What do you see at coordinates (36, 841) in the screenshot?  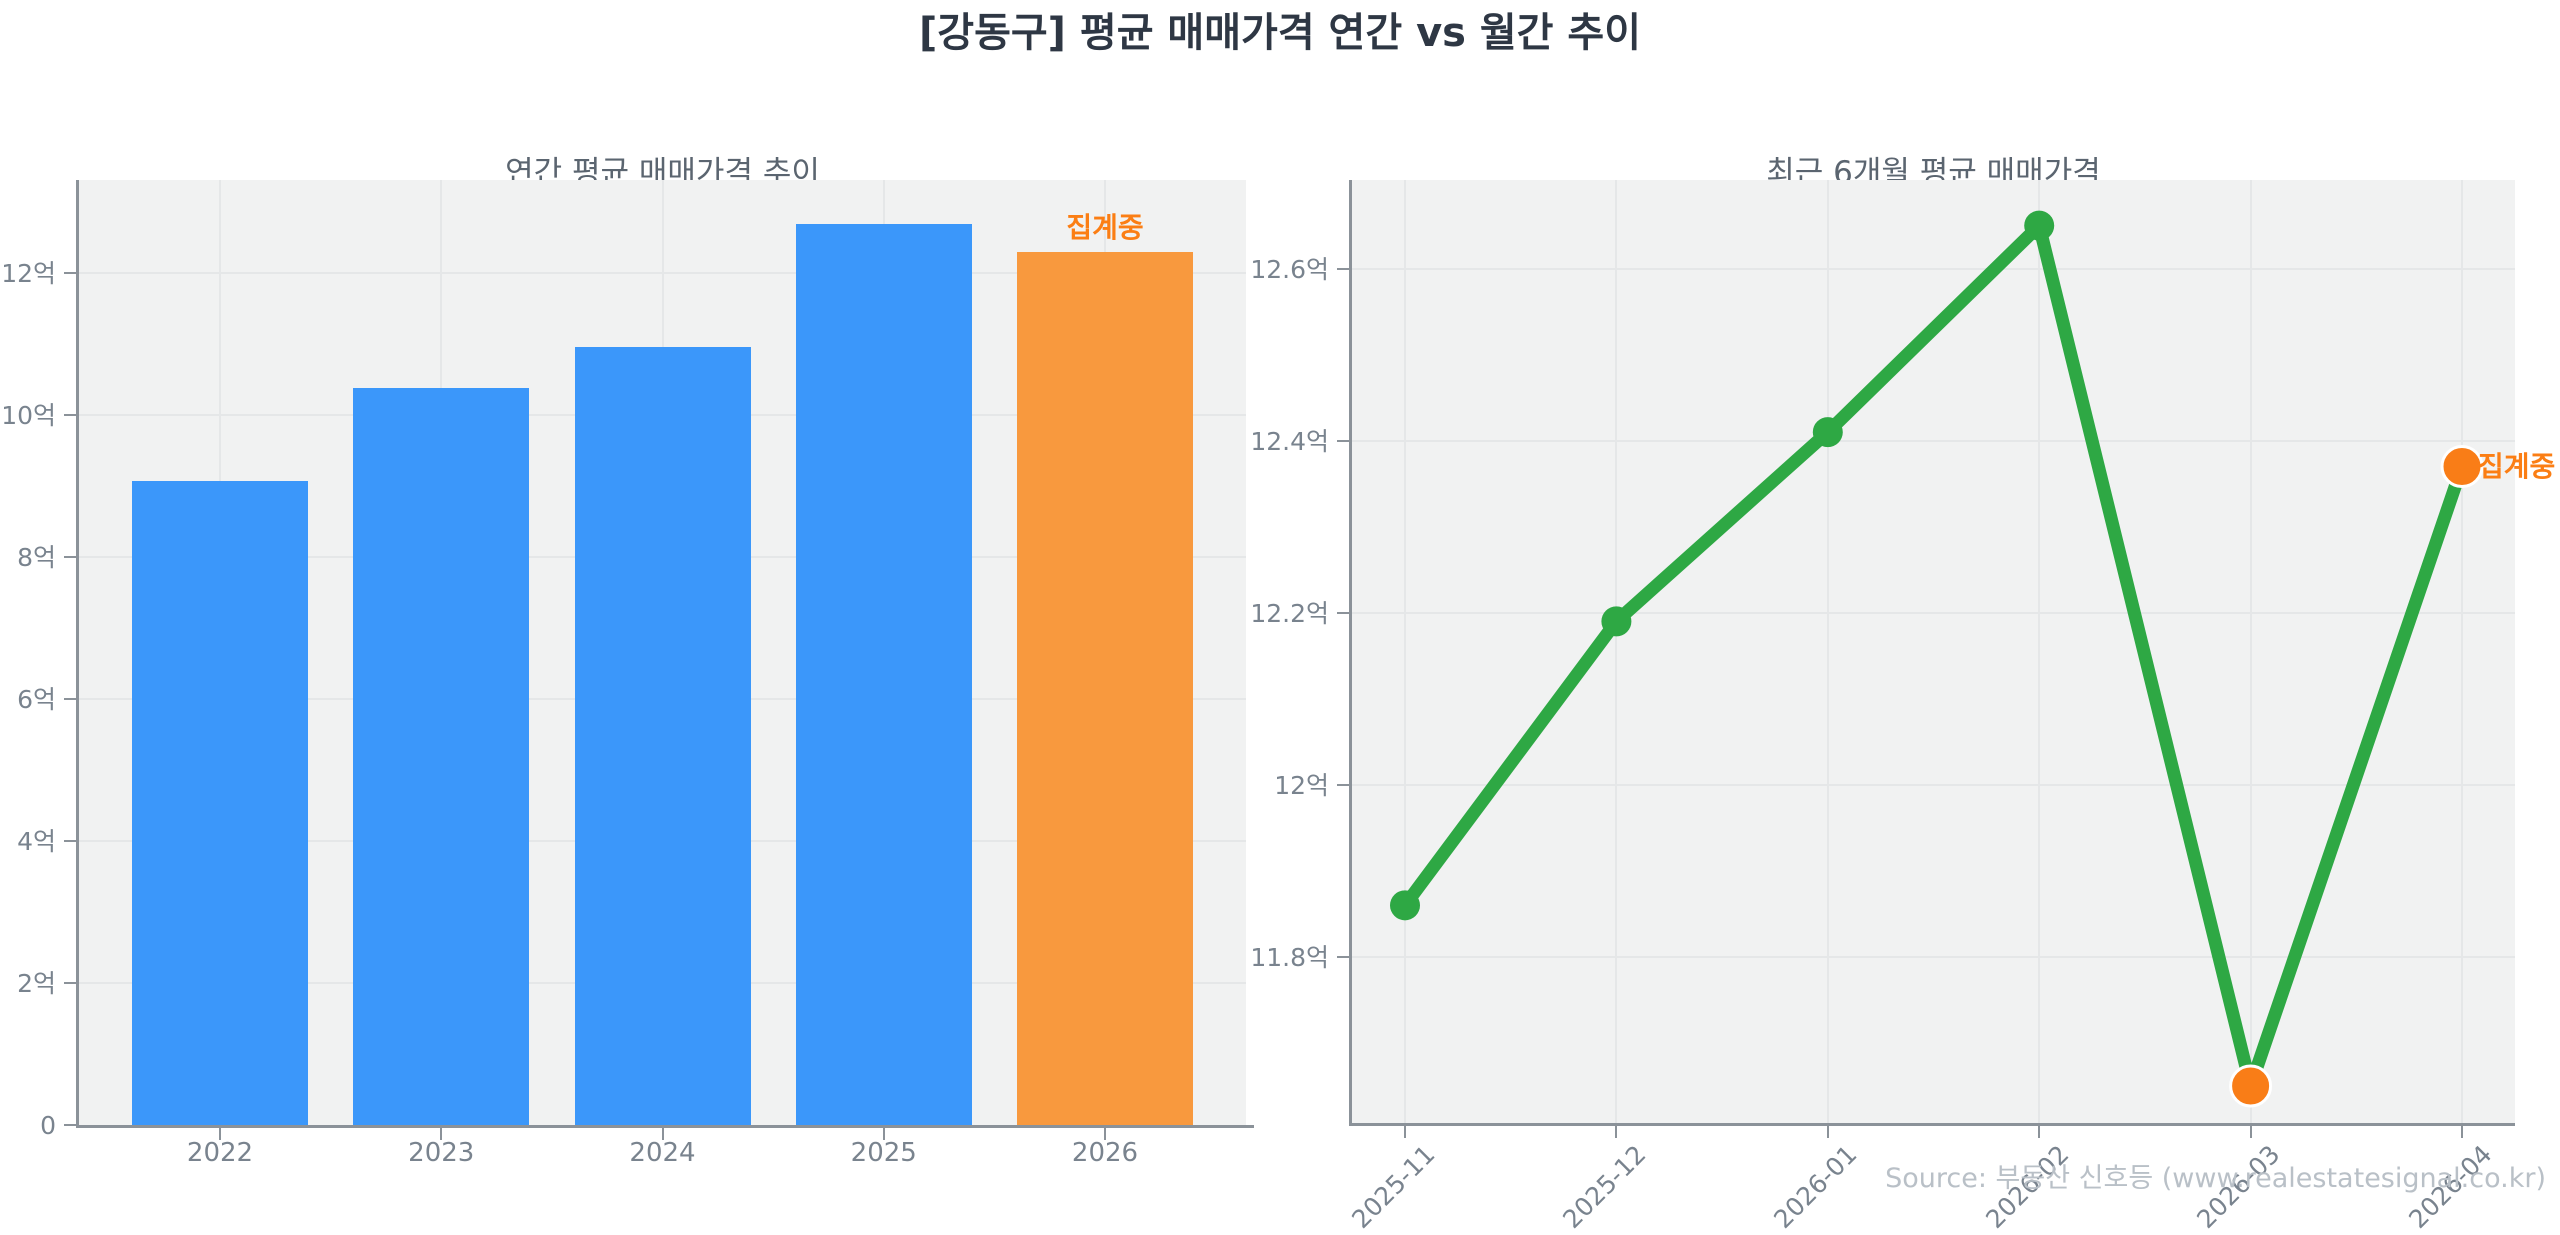 I see `y-tick-label: 4억` at bounding box center [36, 841].